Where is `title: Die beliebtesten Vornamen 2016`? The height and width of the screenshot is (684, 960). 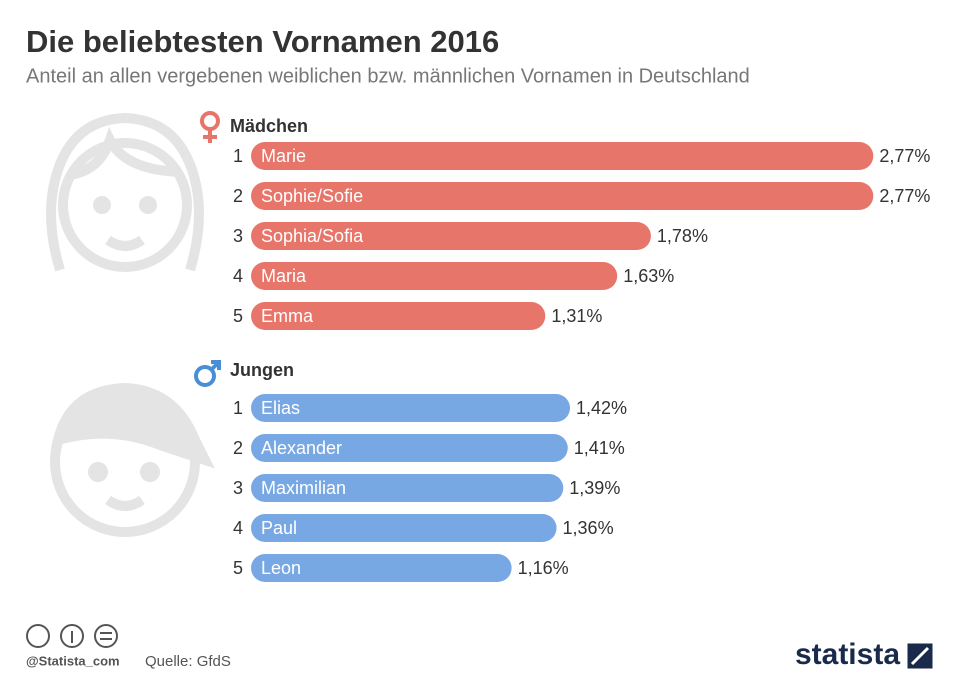 title: Die beliebtesten Vornamen 2016 is located at coordinates (262, 41).